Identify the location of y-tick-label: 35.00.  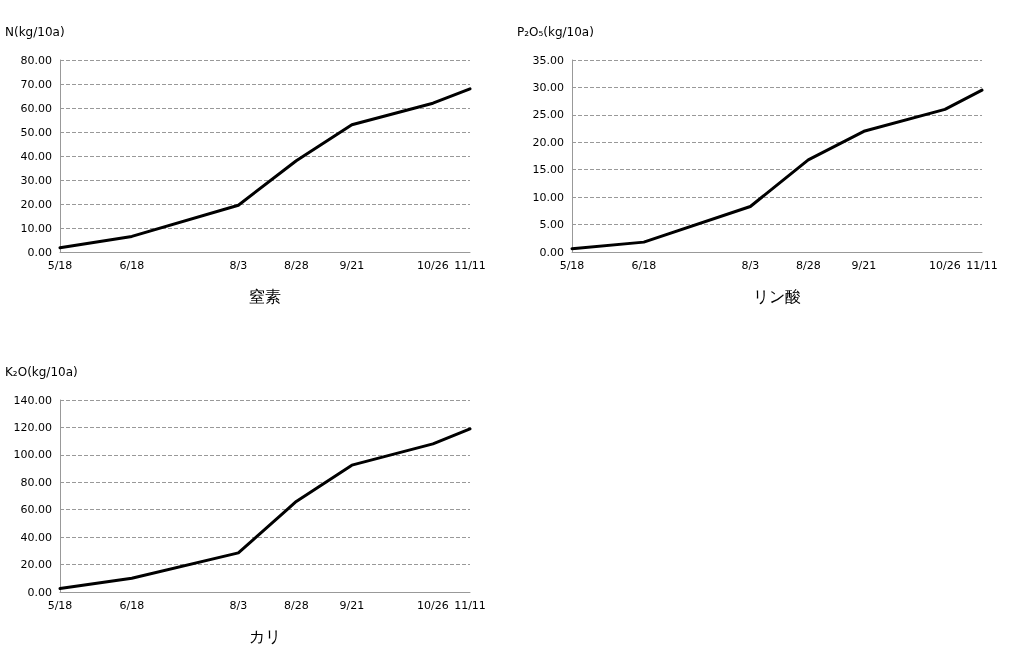
(548, 60).